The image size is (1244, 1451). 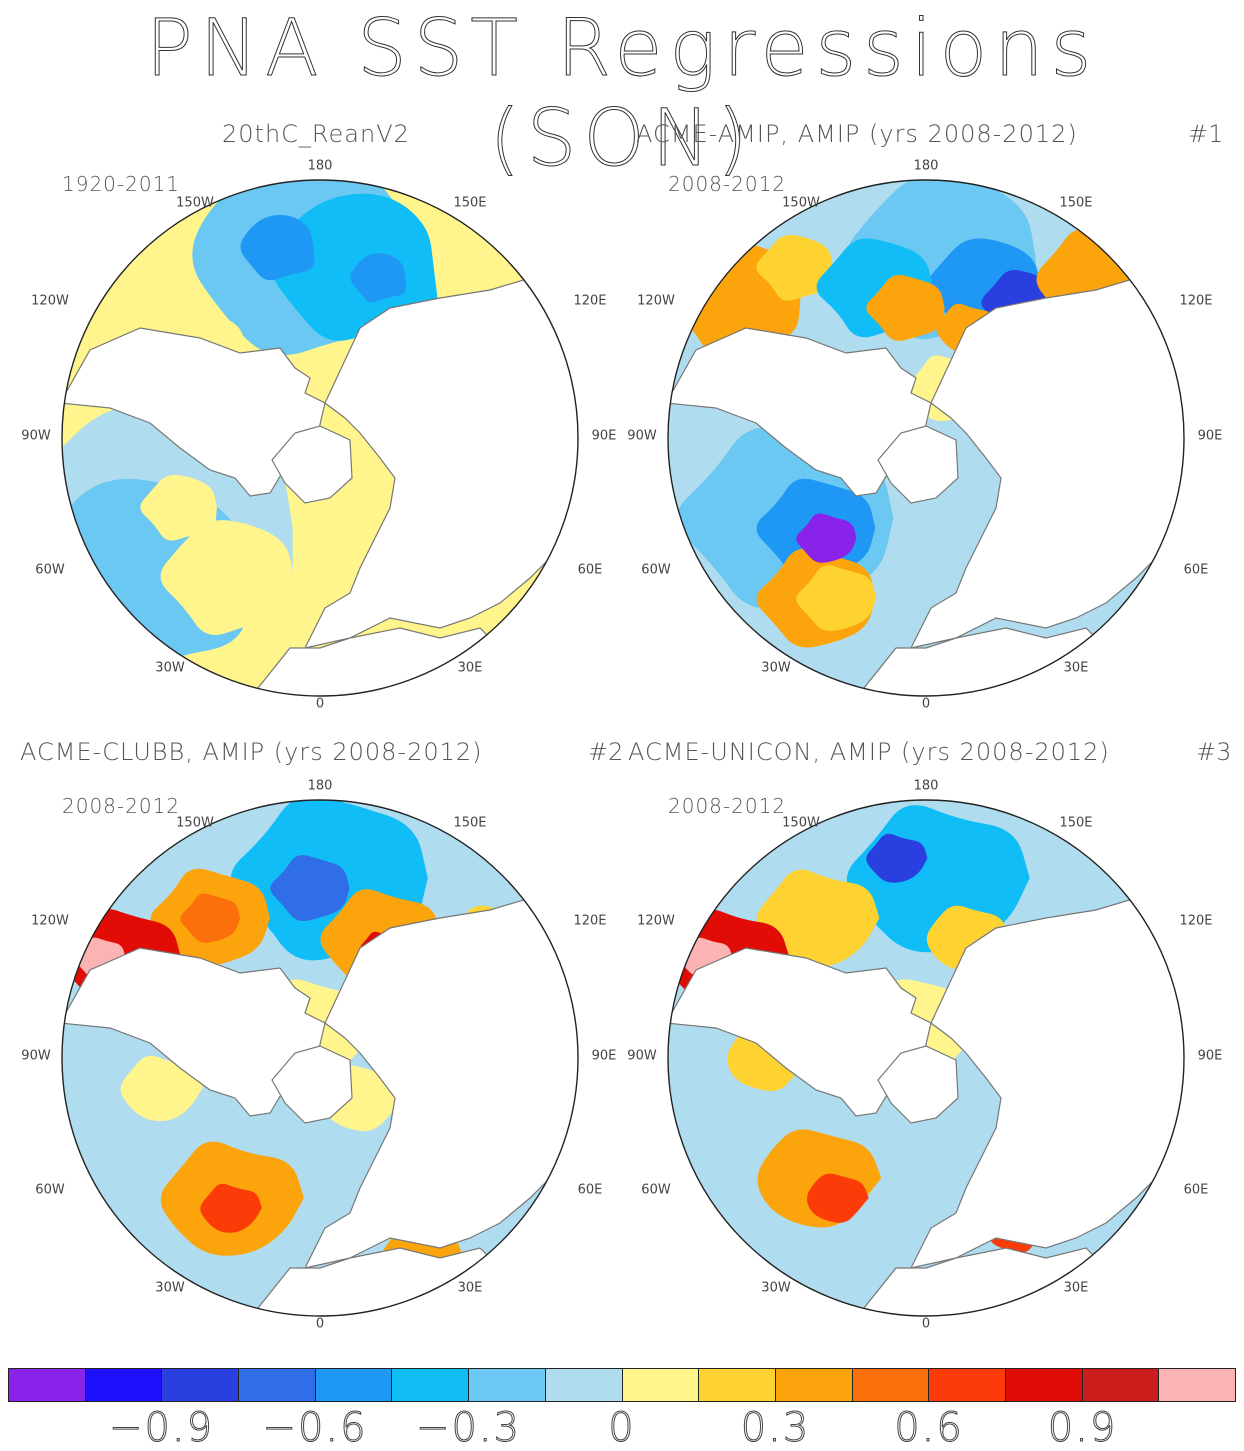 What do you see at coordinates (656, 921) in the screenshot?
I see `panel-4-lon-label-upper-left: 120W` at bounding box center [656, 921].